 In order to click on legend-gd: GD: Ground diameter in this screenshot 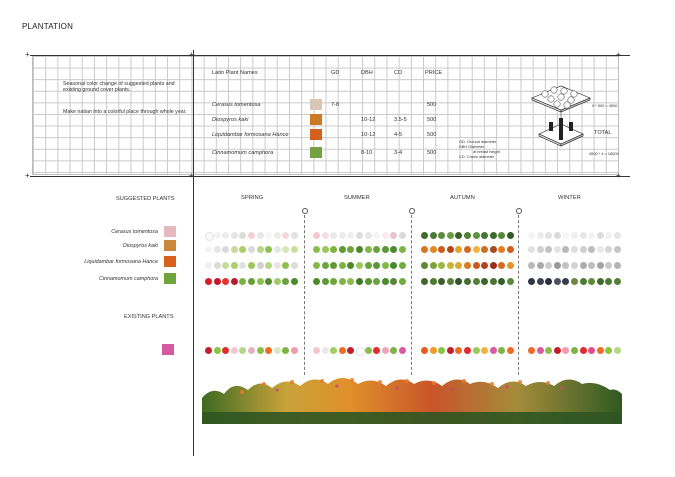, I will do `click(478, 141)`.